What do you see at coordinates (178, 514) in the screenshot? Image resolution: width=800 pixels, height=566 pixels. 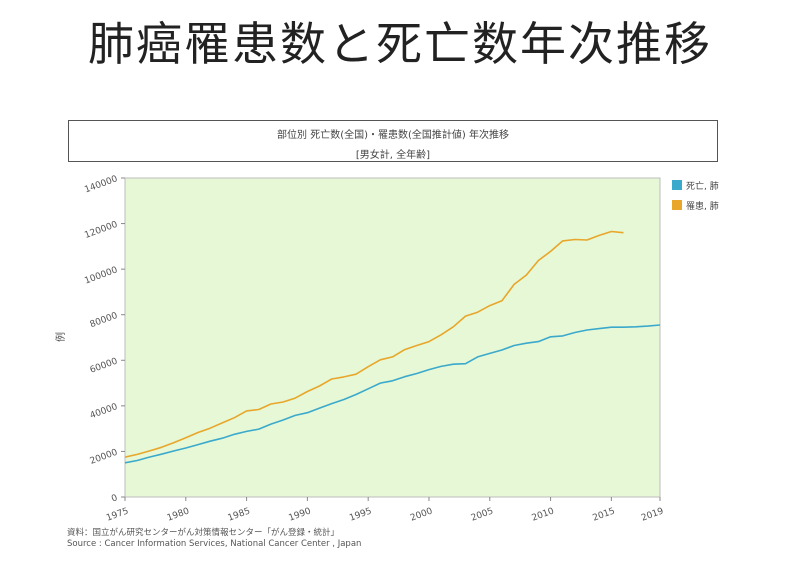 I see `x-tick-label: 1980` at bounding box center [178, 514].